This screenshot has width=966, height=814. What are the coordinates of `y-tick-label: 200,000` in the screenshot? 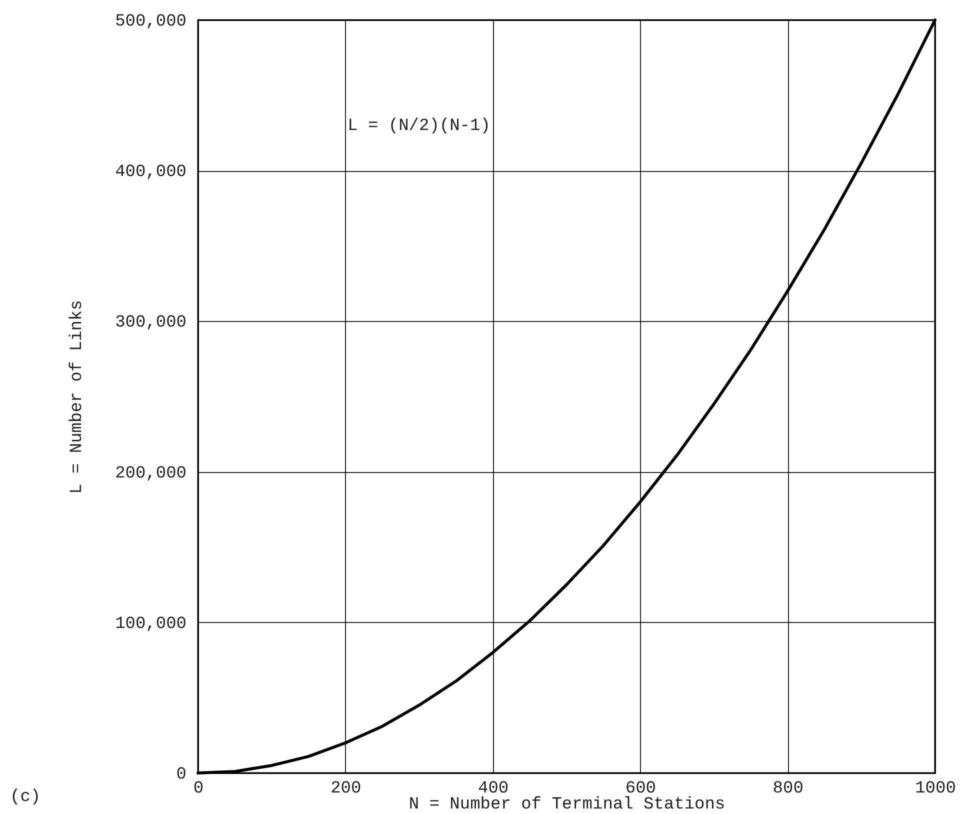 It's located at (150, 474).